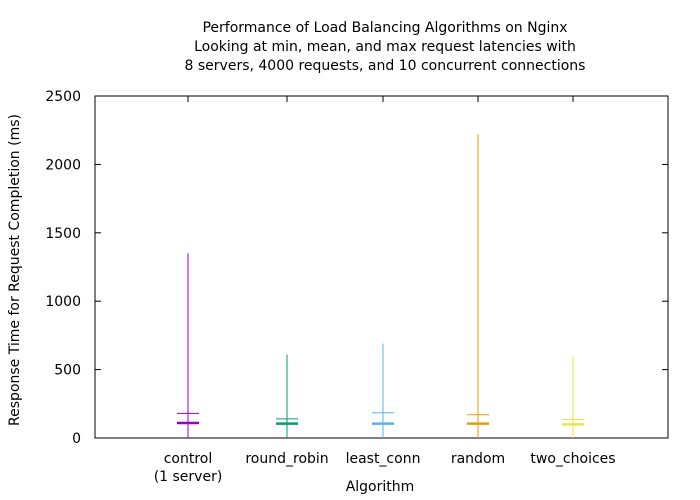 Image resolution: width=700 pixels, height=500 pixels. Describe the element at coordinates (383, 459) in the screenshot. I see `x-tick-label: least_conn` at that location.